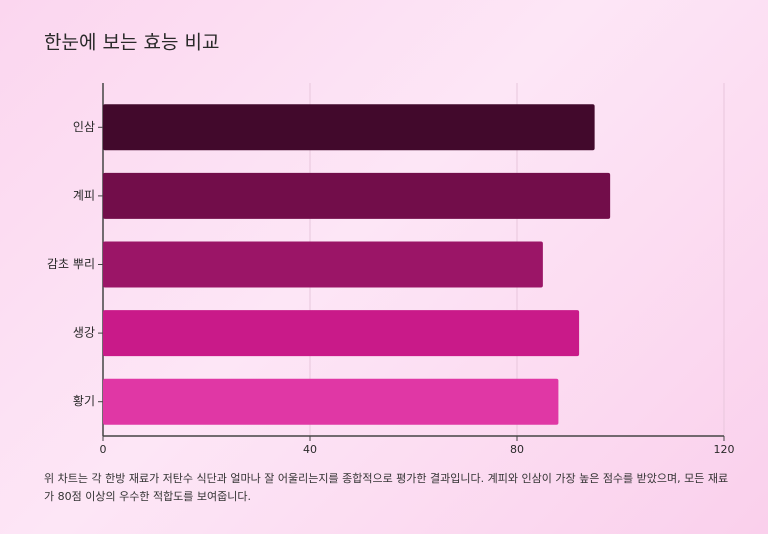 Image resolution: width=768 pixels, height=534 pixels. Describe the element at coordinates (724, 449) in the screenshot. I see `x-tick-label: 120` at that location.